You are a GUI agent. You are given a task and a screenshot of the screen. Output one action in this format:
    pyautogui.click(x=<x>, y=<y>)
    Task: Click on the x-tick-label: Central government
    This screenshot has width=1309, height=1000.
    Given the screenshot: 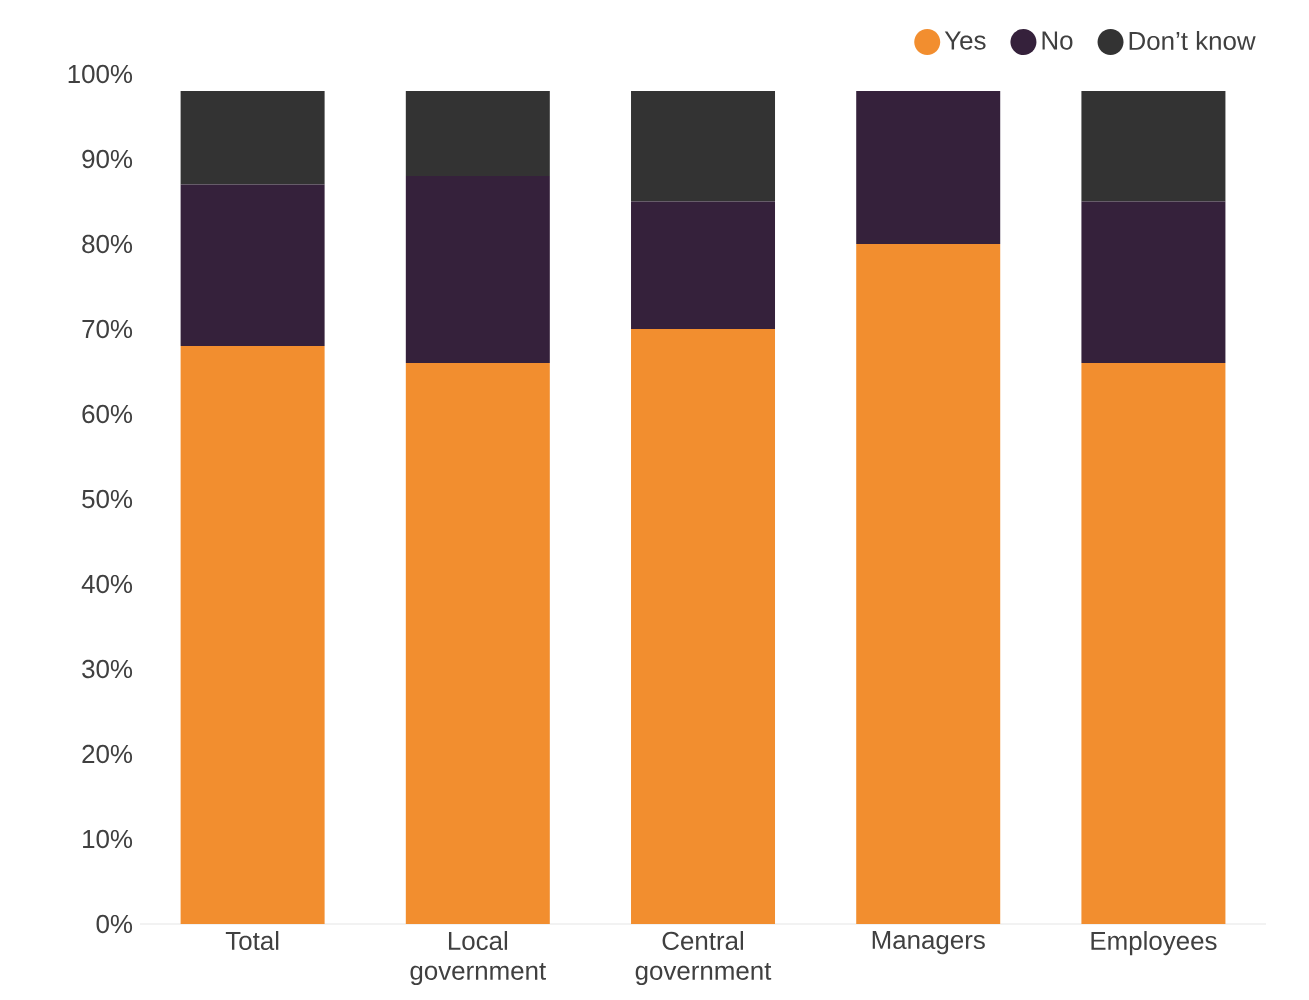 What is the action you would take?
    pyautogui.click(x=703, y=958)
    